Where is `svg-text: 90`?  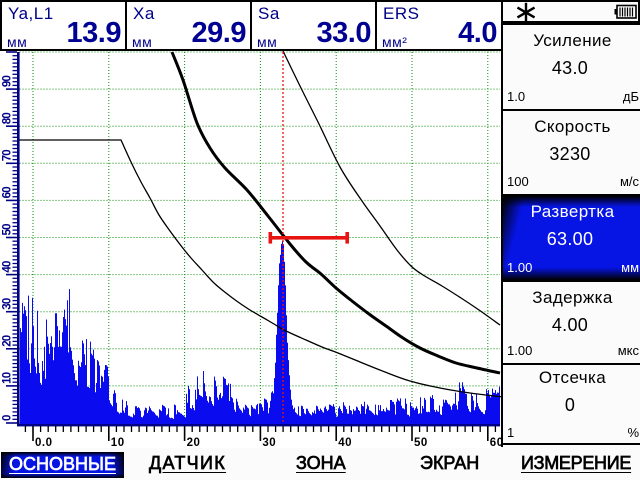
svg-text: 90 is located at coordinates (8, 82).